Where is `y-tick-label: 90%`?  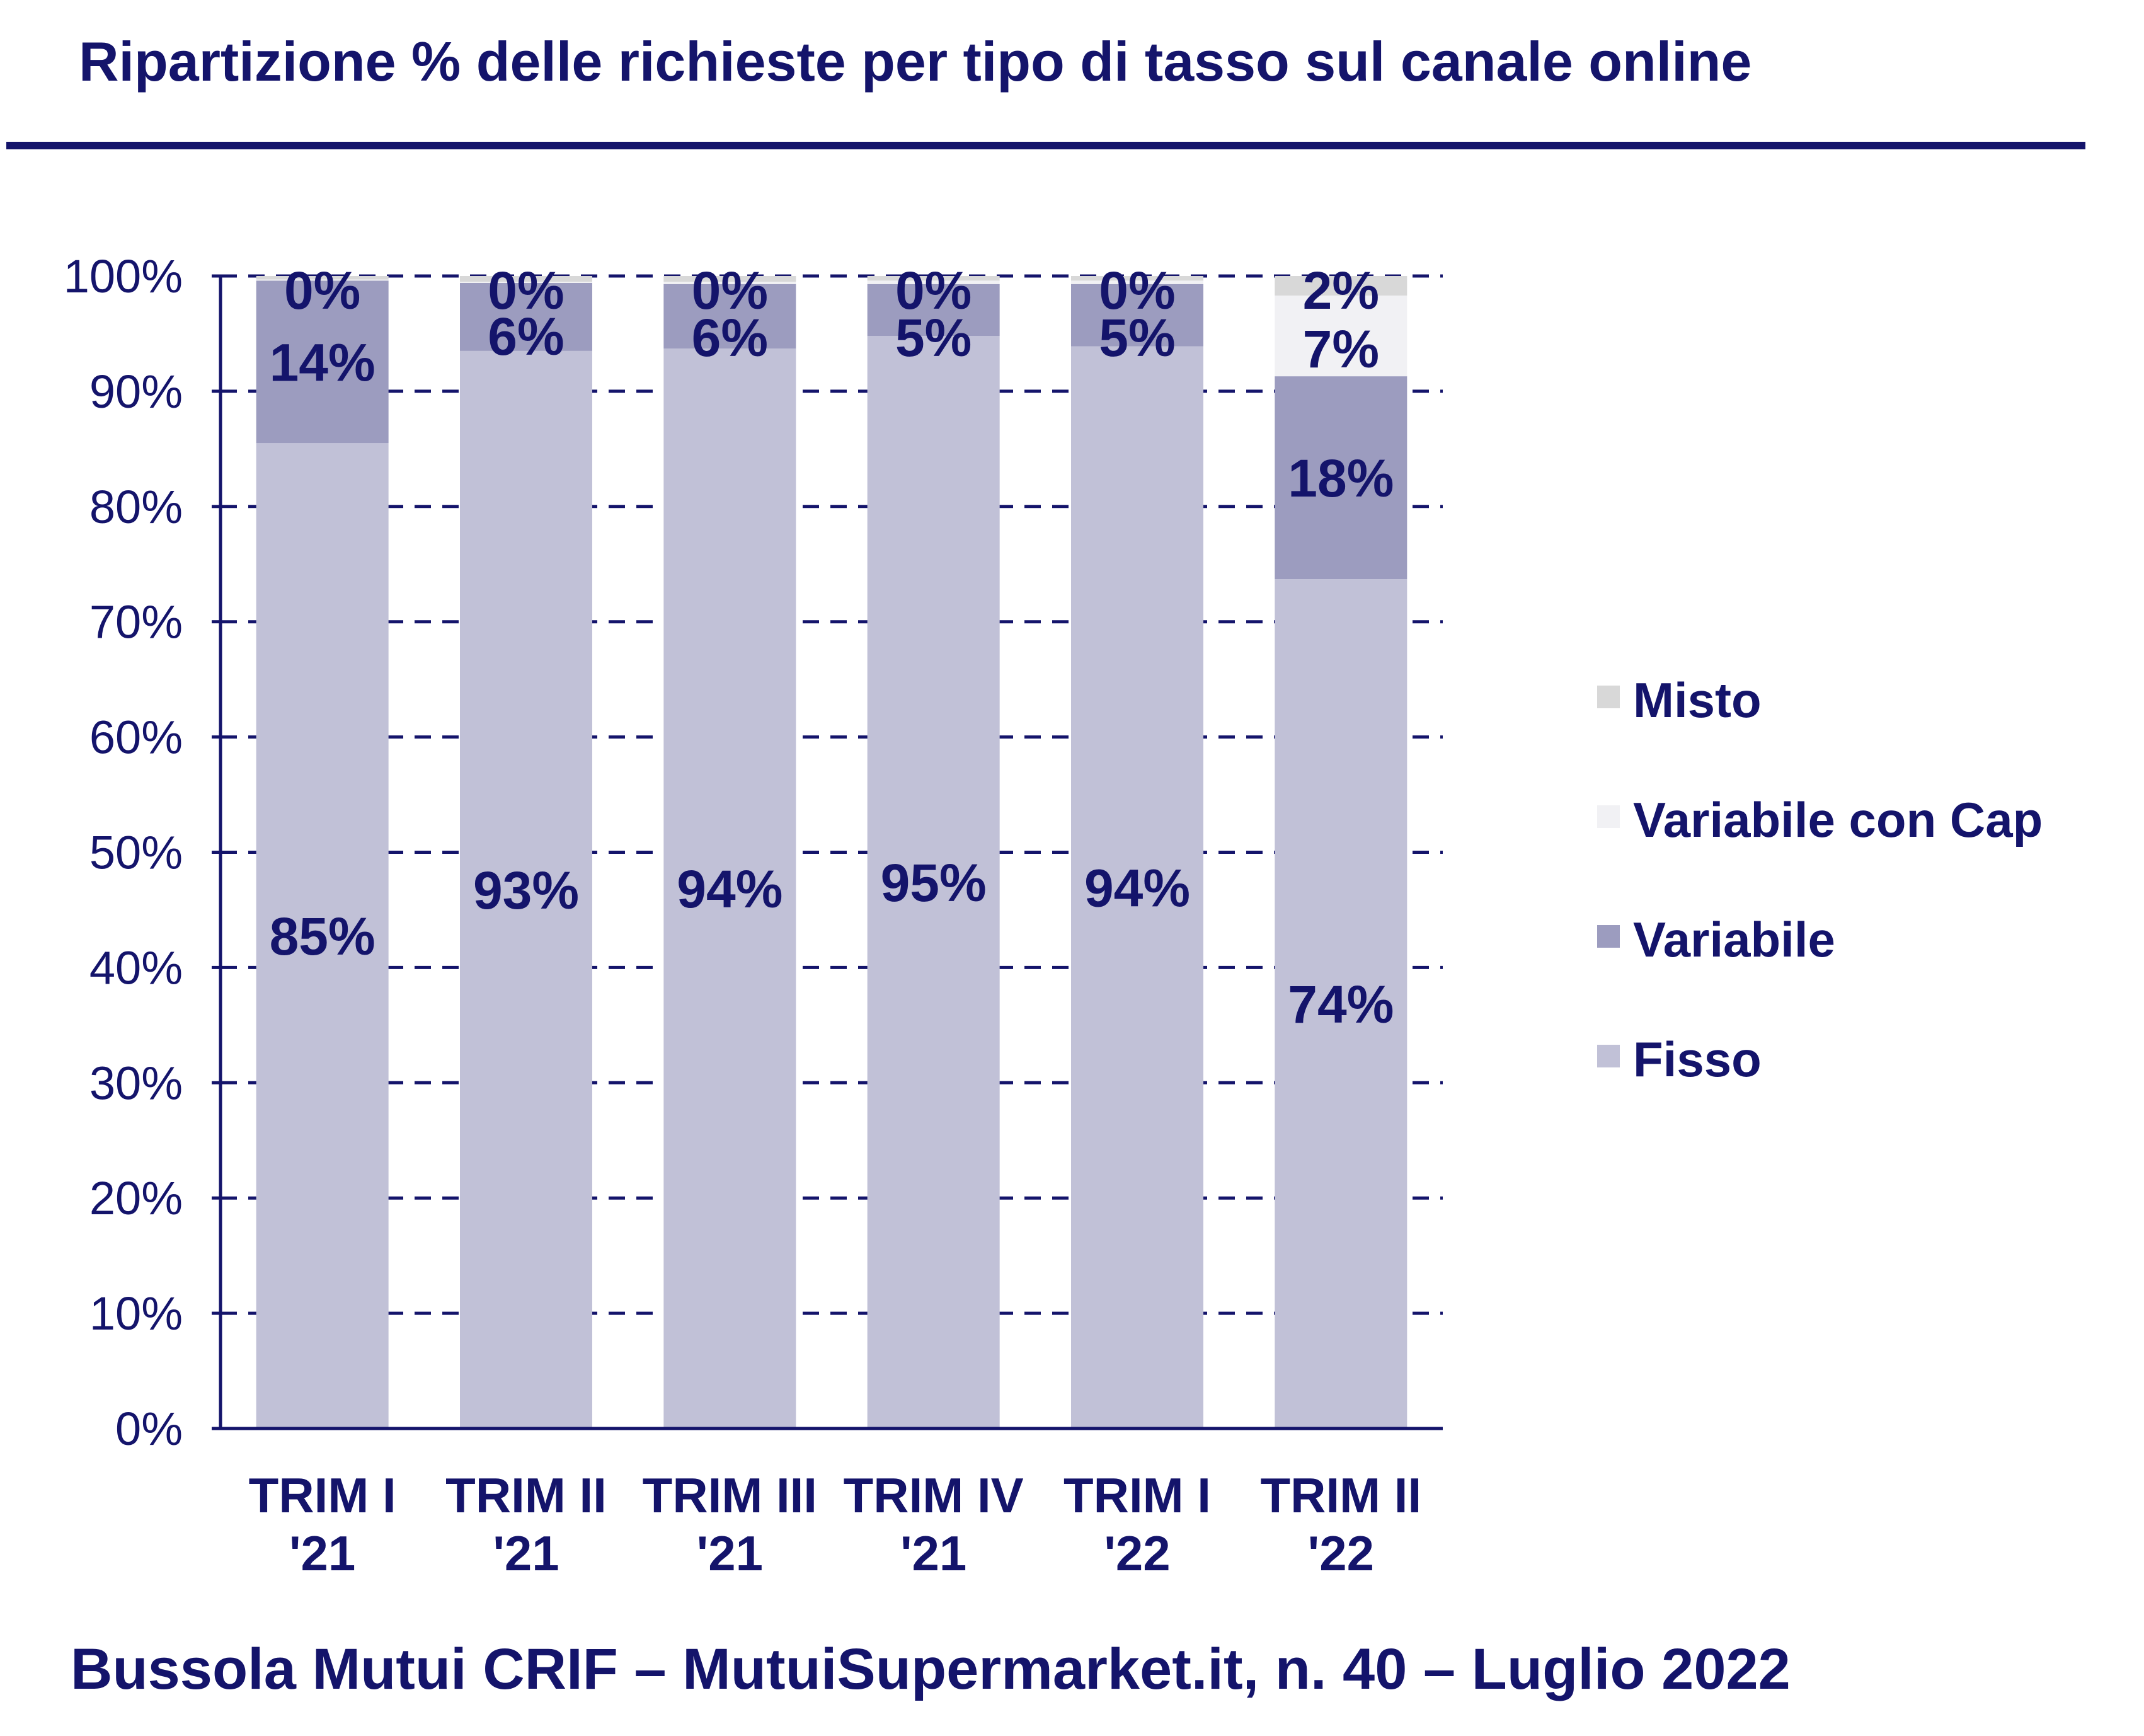
y-tick-label: 90% is located at coordinates (136, 391).